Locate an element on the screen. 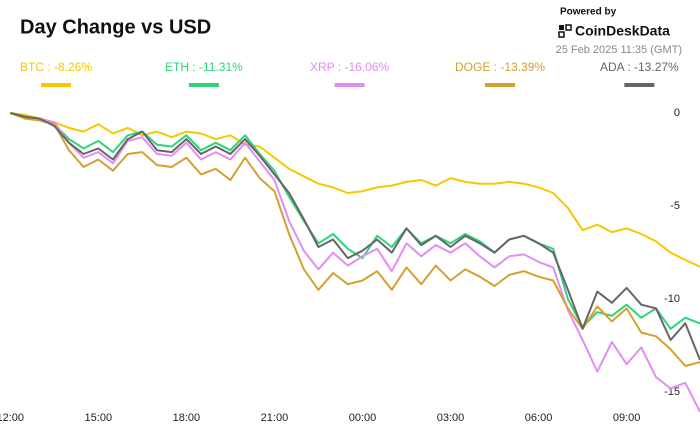 The height and width of the screenshot is (430, 700). legend-label: ETH : -11.31% is located at coordinates (204, 67).